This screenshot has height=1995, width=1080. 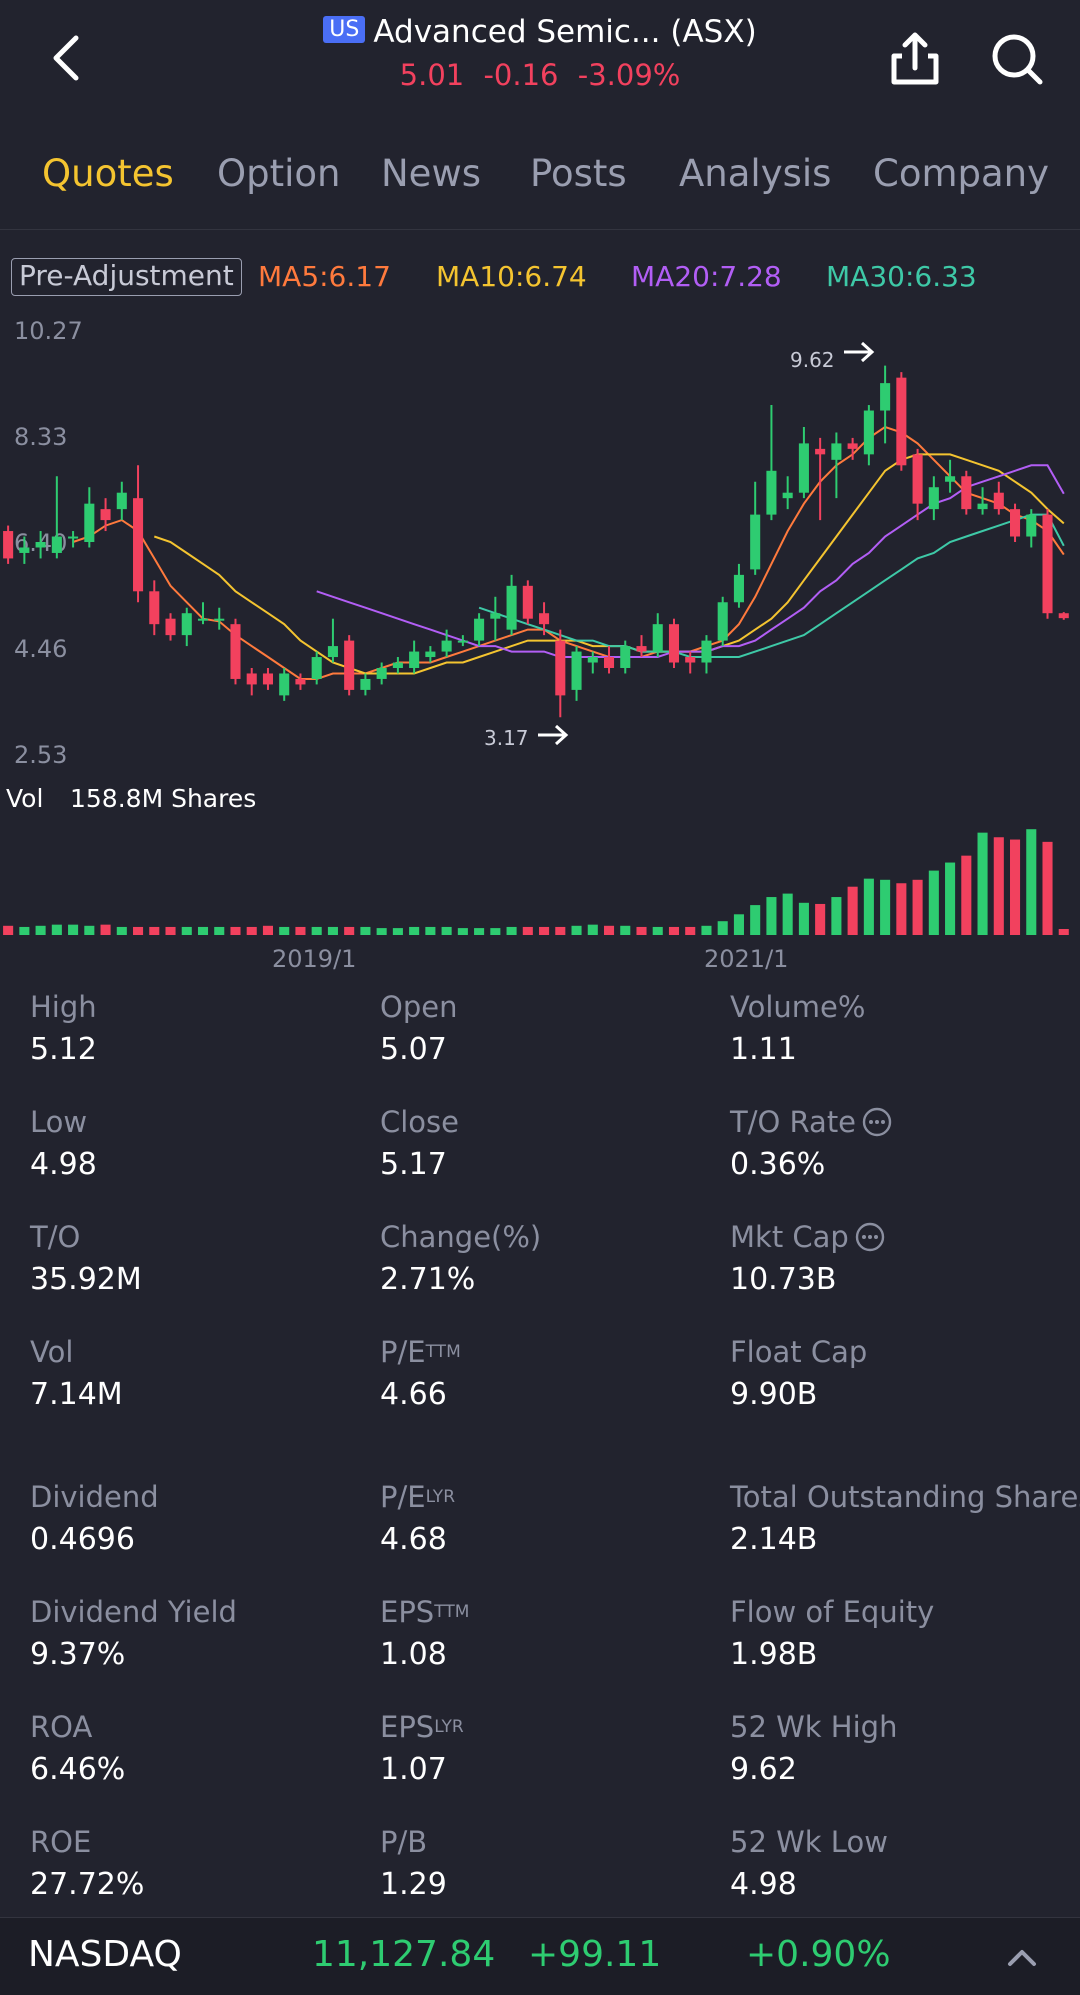 I want to click on stat-item: Volume% 1.11, so click(x=895, y=1028).